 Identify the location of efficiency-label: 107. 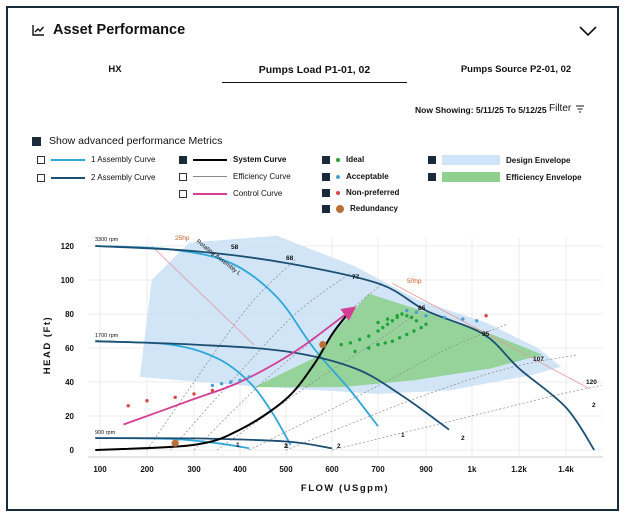
(538, 359).